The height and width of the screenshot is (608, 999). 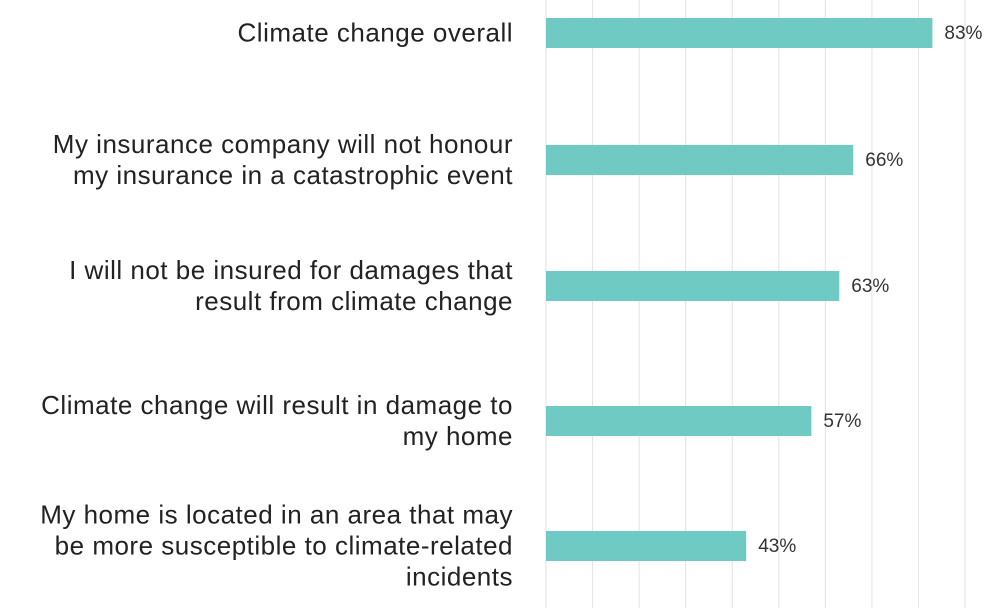 I want to click on value-label: 43%, so click(x=777, y=546).